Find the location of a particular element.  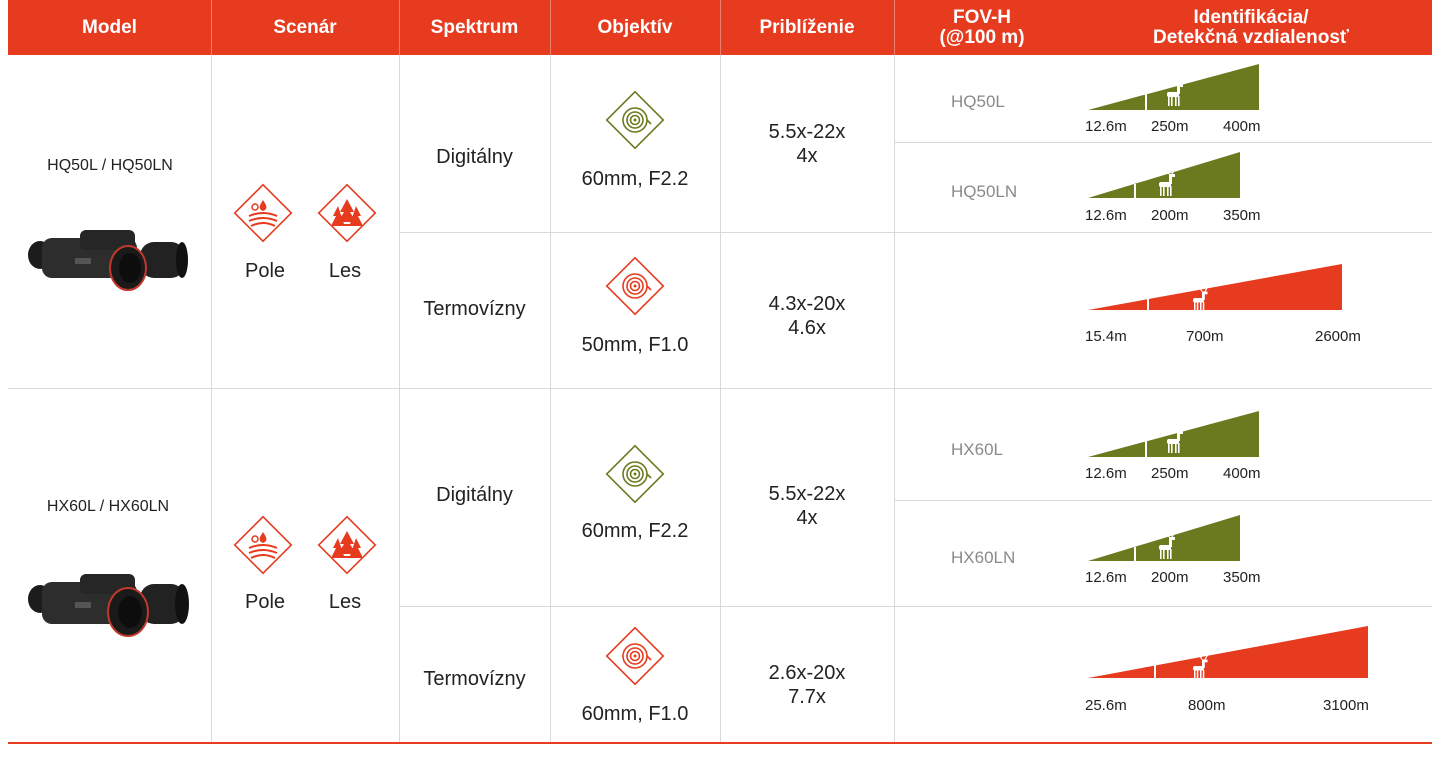

header-spectrum: Spektrum is located at coordinates (474, 27).